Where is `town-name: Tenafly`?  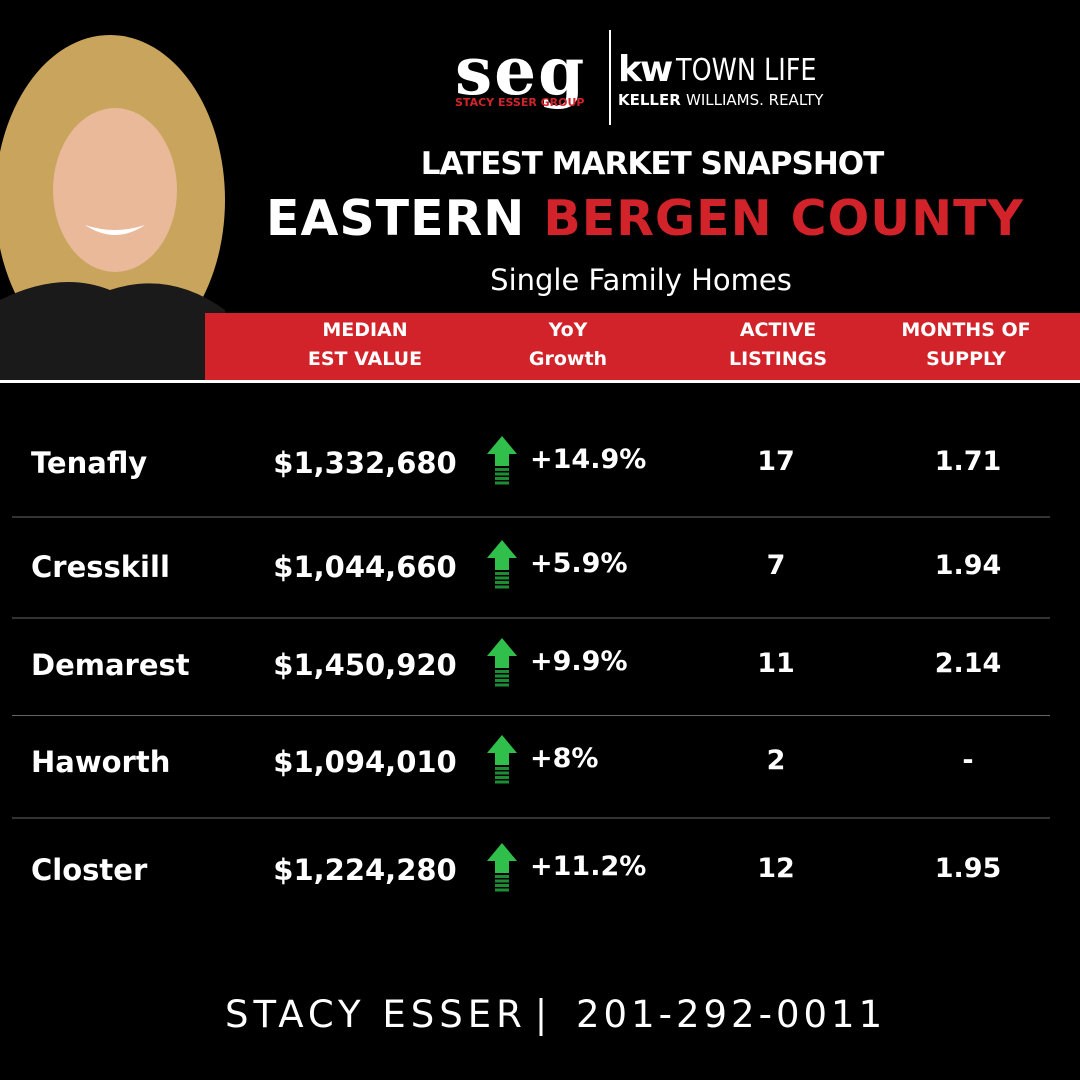 town-name: Tenafly is located at coordinates (89, 463).